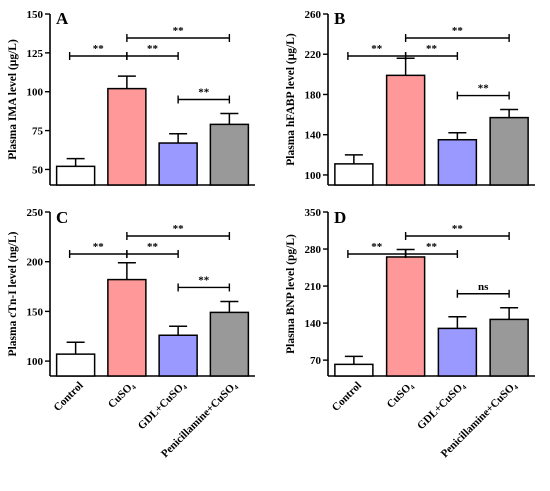 Image resolution: width=550 pixels, height=491 pixels. Describe the element at coordinates (38, 132) in the screenshot. I see `y-tick-label: 75` at that location.